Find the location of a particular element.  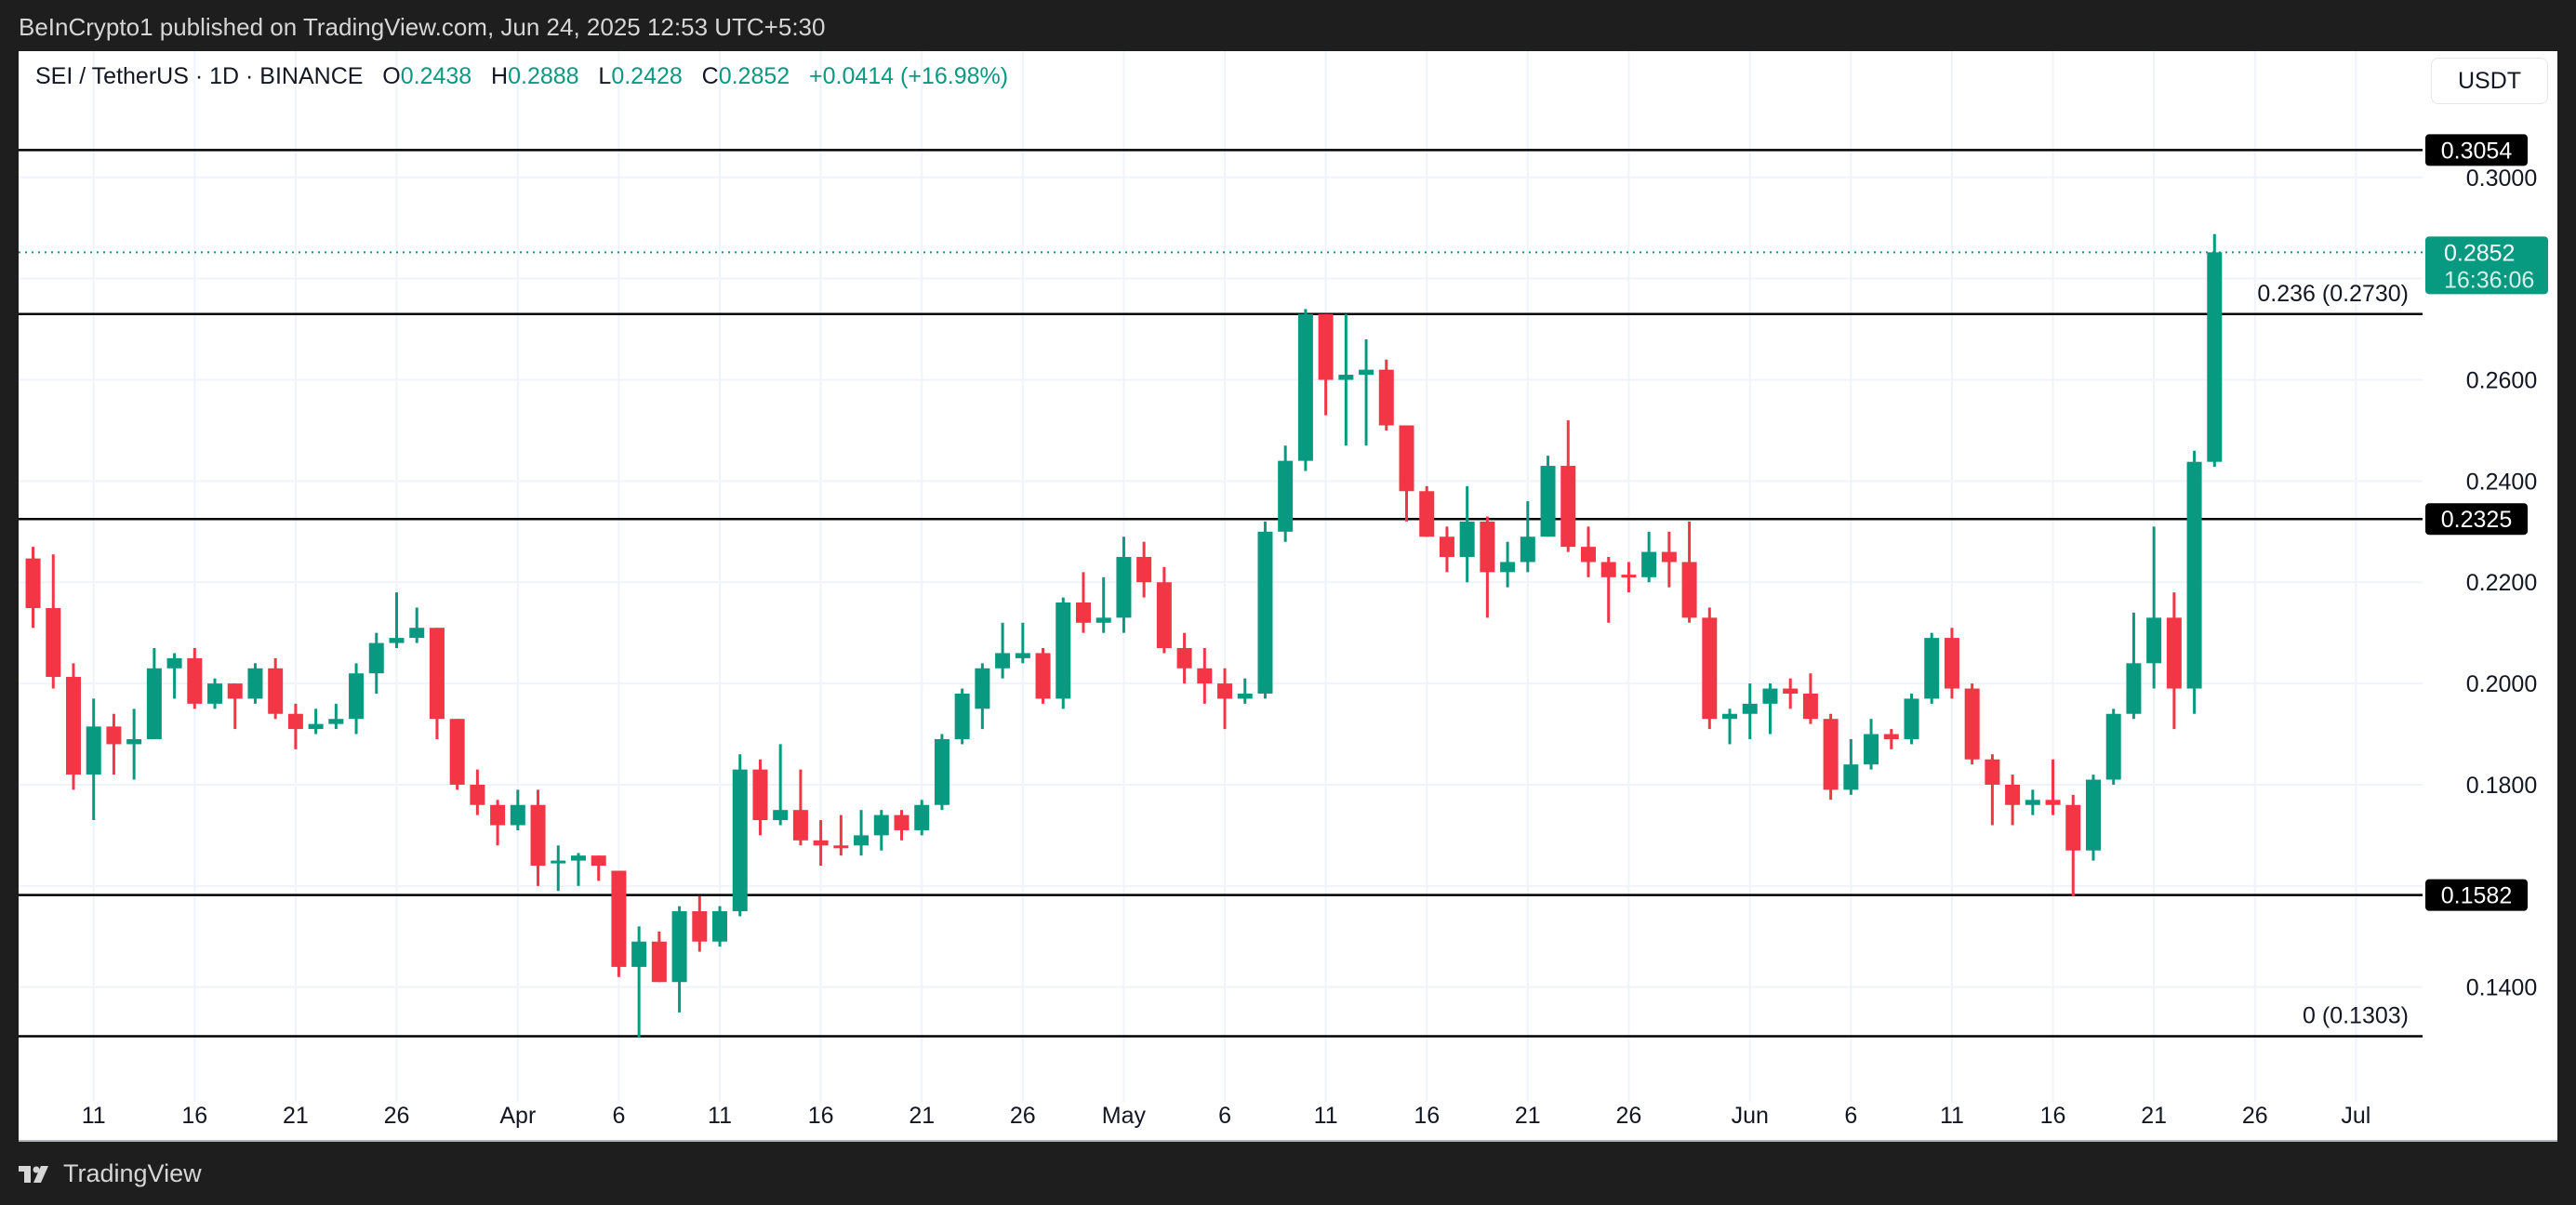

level-label: 0.236 (0.2730) is located at coordinates (2333, 294).